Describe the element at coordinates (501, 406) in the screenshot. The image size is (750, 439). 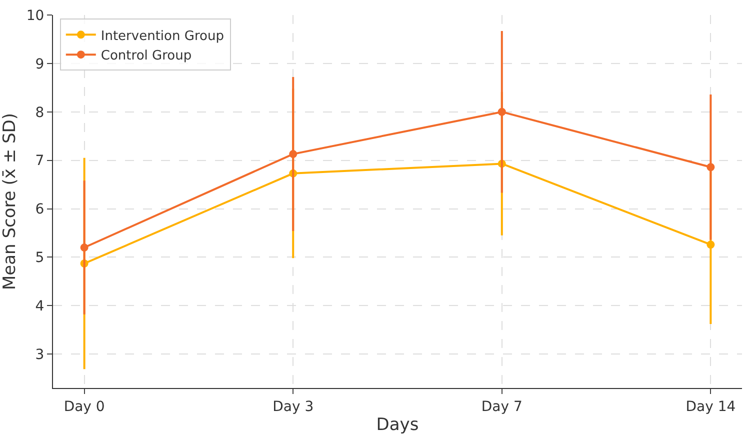
I see `x-tick-label: Day 7` at that location.